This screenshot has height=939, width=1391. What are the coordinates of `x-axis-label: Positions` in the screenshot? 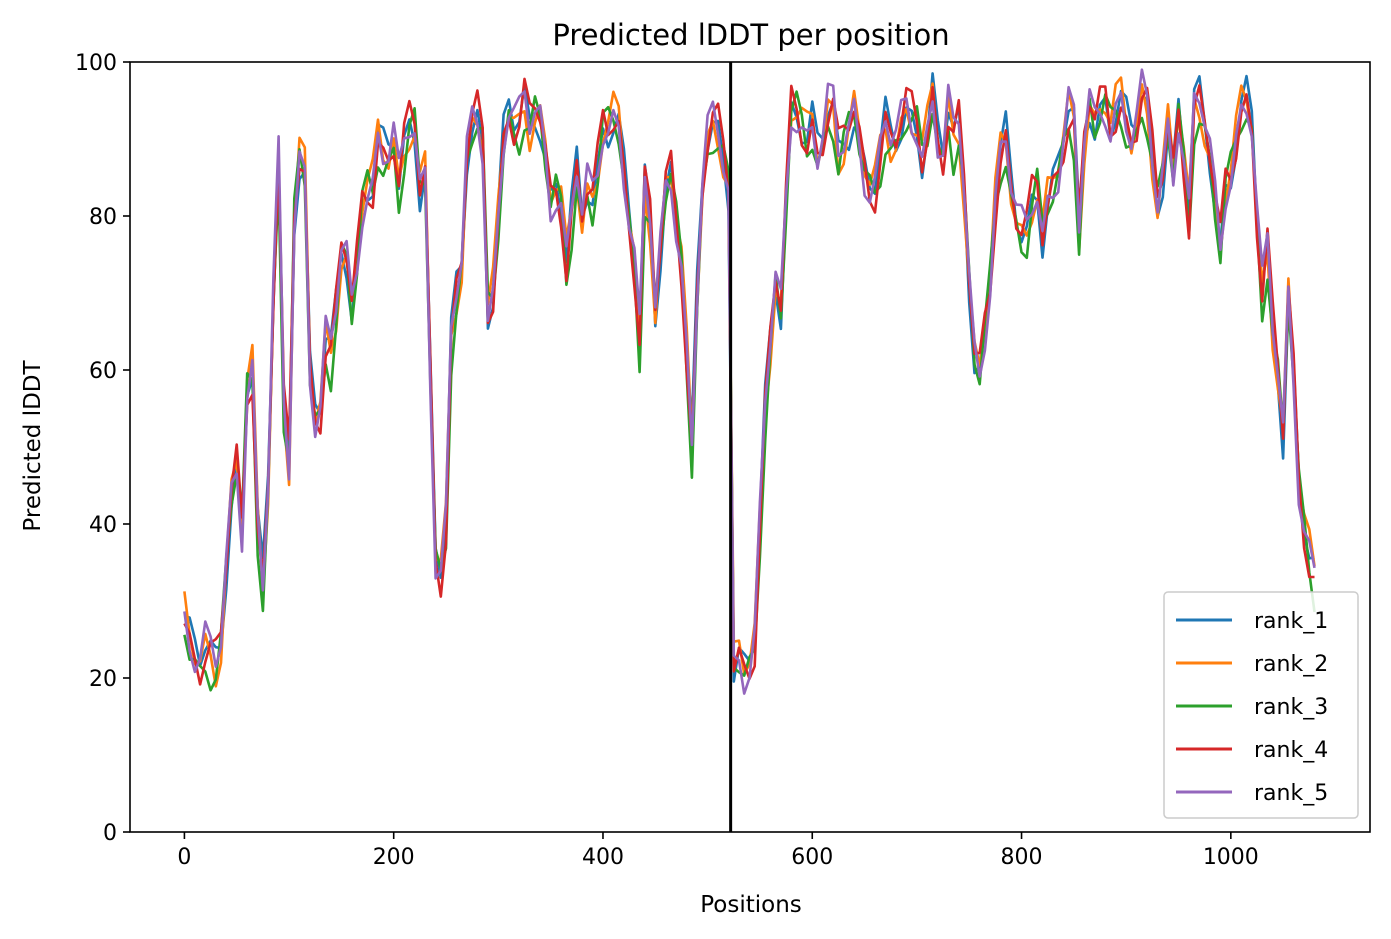 It's located at (751, 905).